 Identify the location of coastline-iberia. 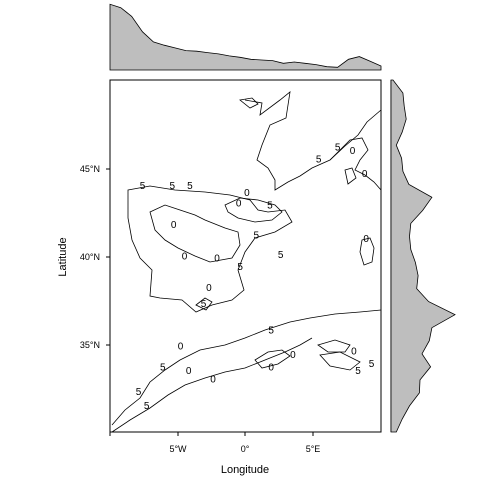
(210, 249).